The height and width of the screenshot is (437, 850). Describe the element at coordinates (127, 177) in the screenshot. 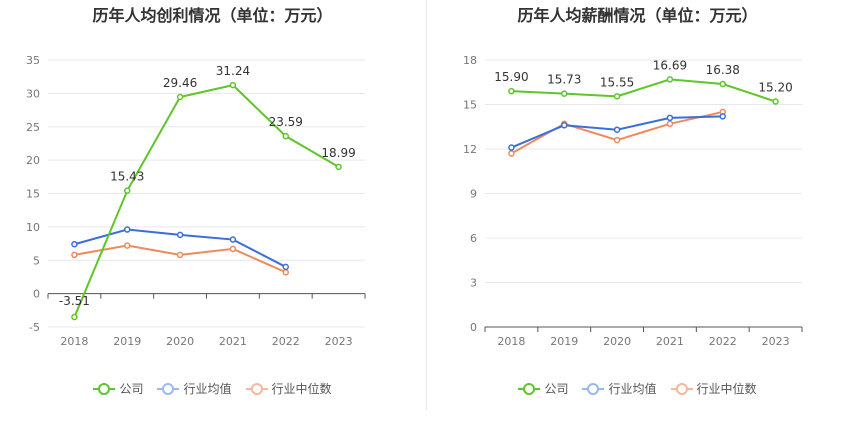

I see `data-label: 15.43` at that location.